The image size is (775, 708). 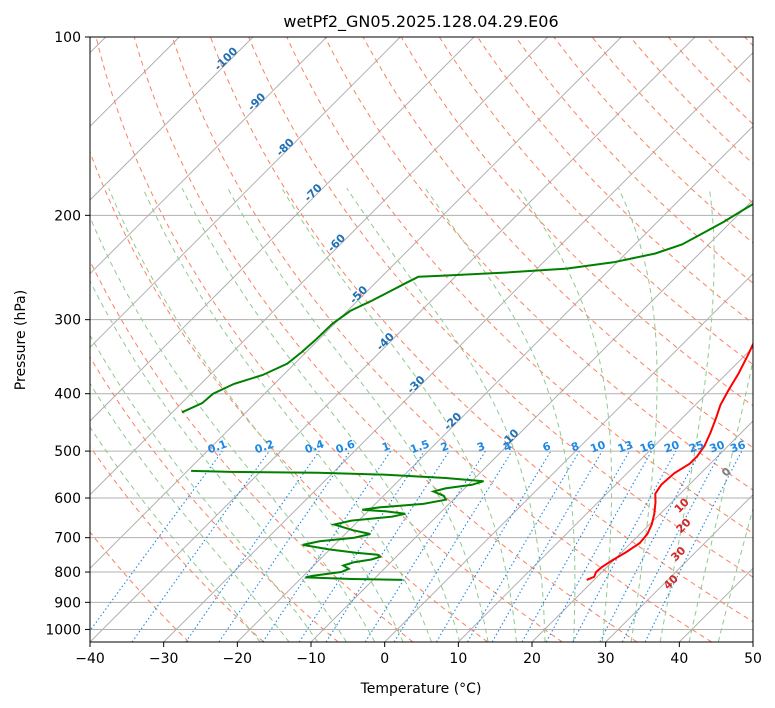 I want to click on mixing-ratio-label: 0.4, so click(x=314, y=446).